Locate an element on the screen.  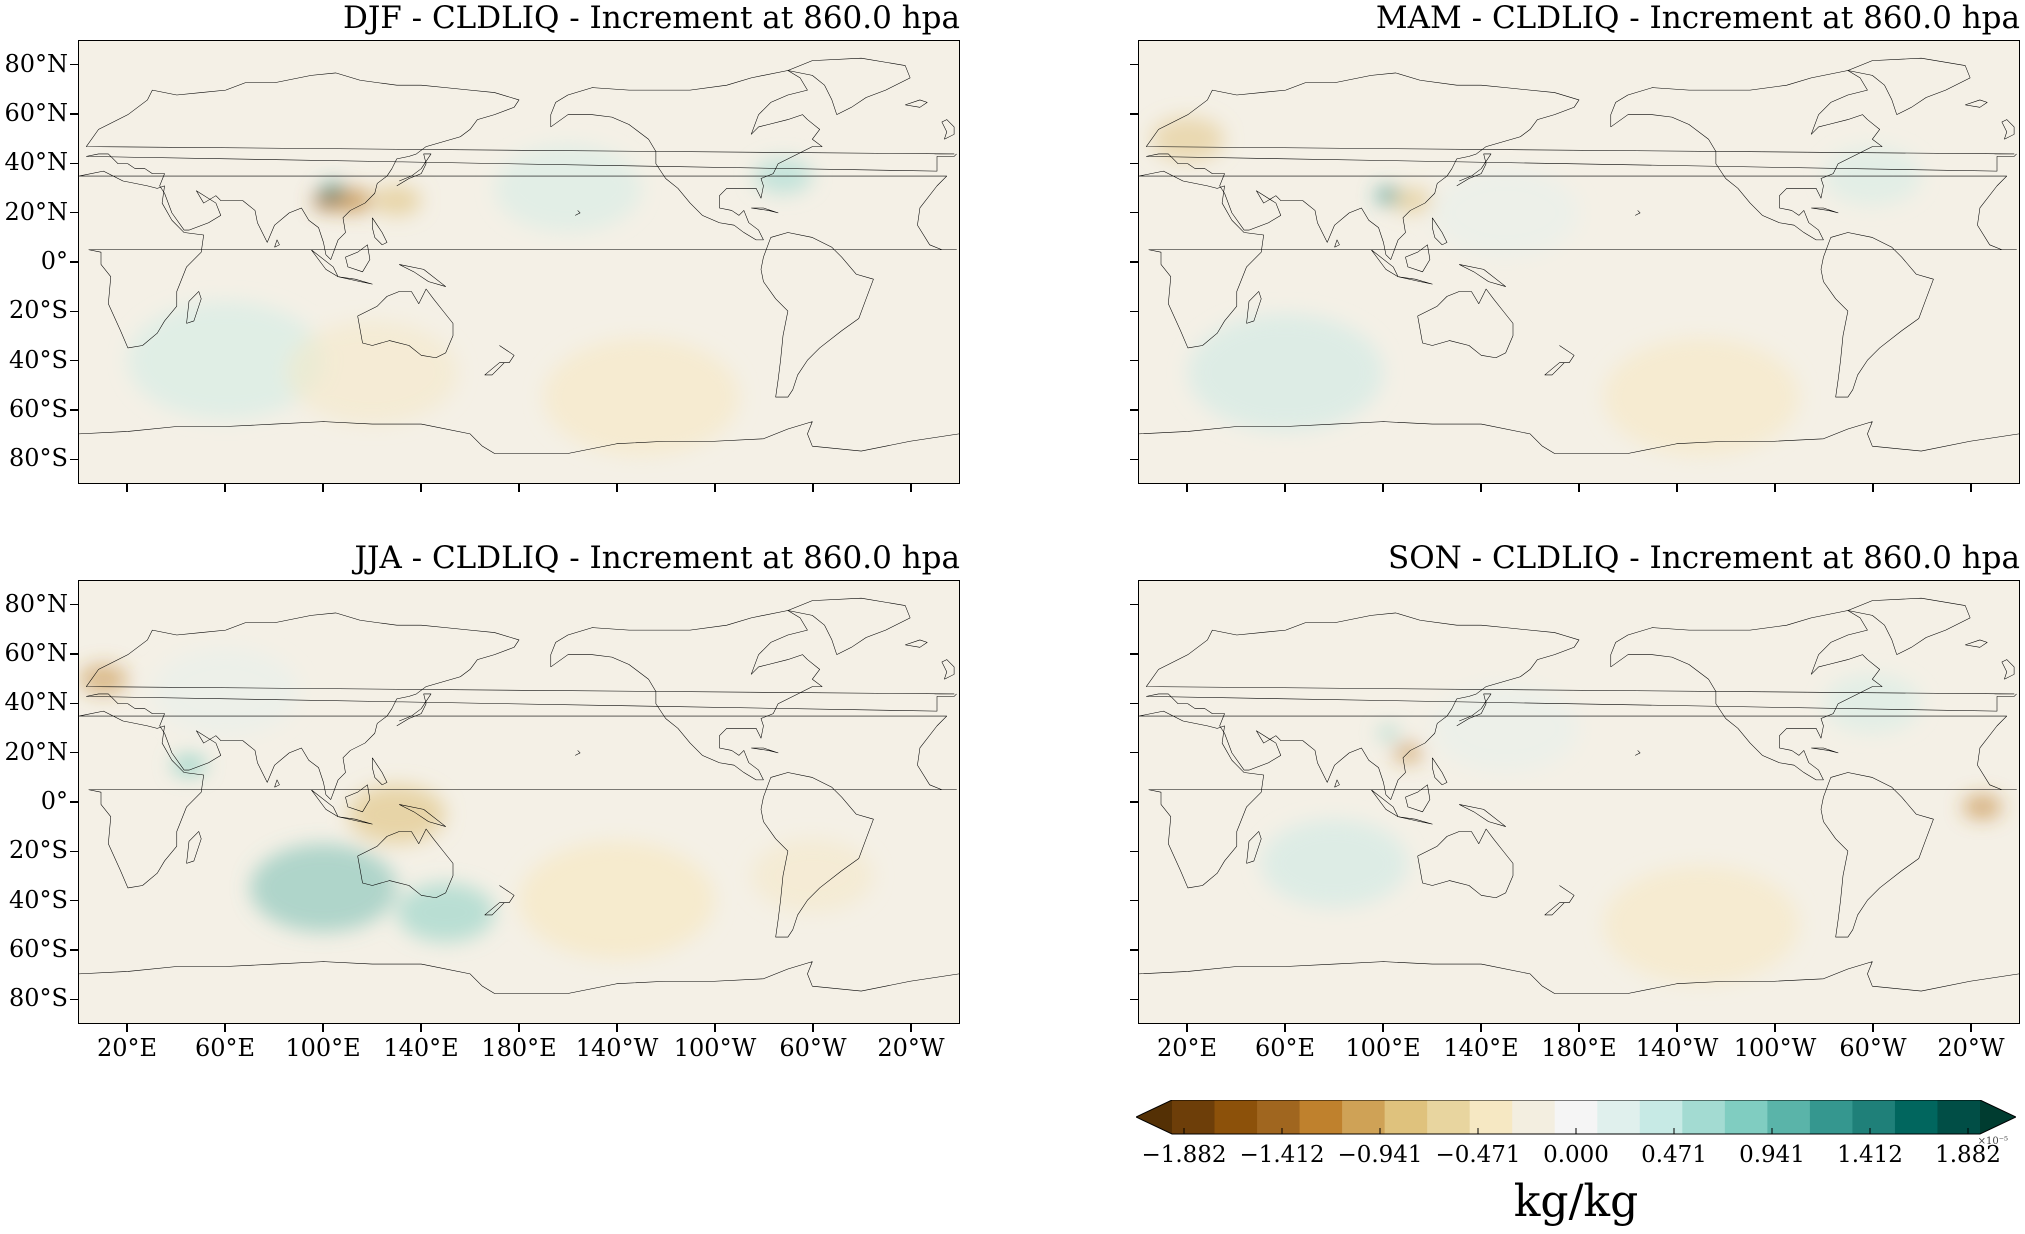
colorbar-tick-label: −0.471 is located at coordinates (1478, 1155).